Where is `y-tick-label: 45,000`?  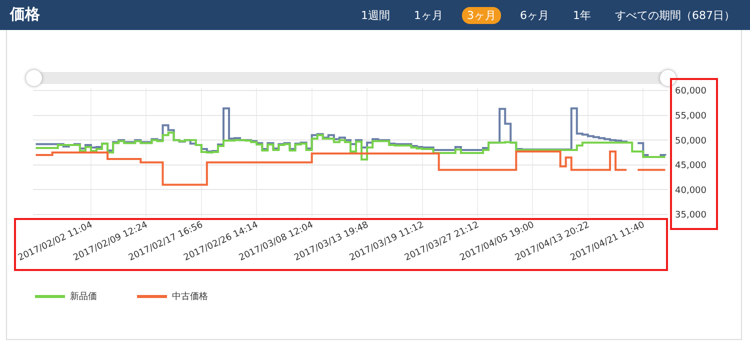
y-tick-label: 45,000 is located at coordinates (691, 166).